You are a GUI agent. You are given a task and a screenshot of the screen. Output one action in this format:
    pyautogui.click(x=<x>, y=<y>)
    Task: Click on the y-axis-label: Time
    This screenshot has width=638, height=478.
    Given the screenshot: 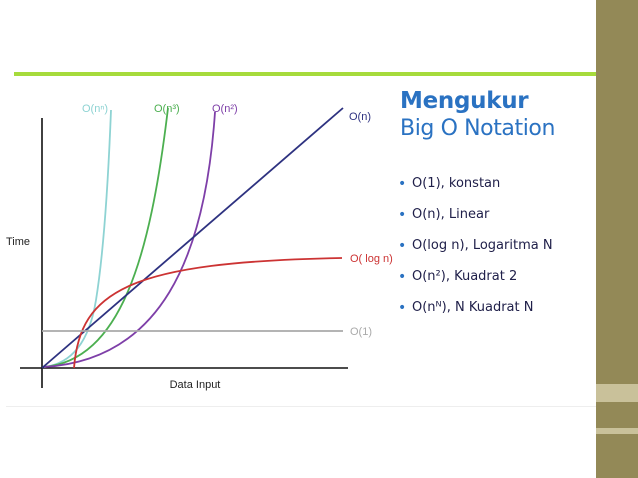 What is the action you would take?
    pyautogui.click(x=18, y=242)
    